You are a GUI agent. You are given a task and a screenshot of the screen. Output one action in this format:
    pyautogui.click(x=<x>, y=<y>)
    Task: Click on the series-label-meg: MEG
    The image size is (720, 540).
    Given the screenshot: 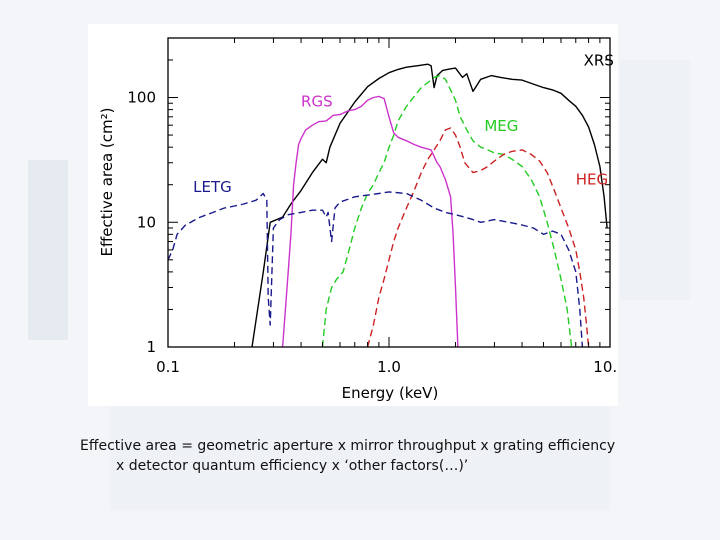 What is the action you would take?
    pyautogui.click(x=501, y=126)
    